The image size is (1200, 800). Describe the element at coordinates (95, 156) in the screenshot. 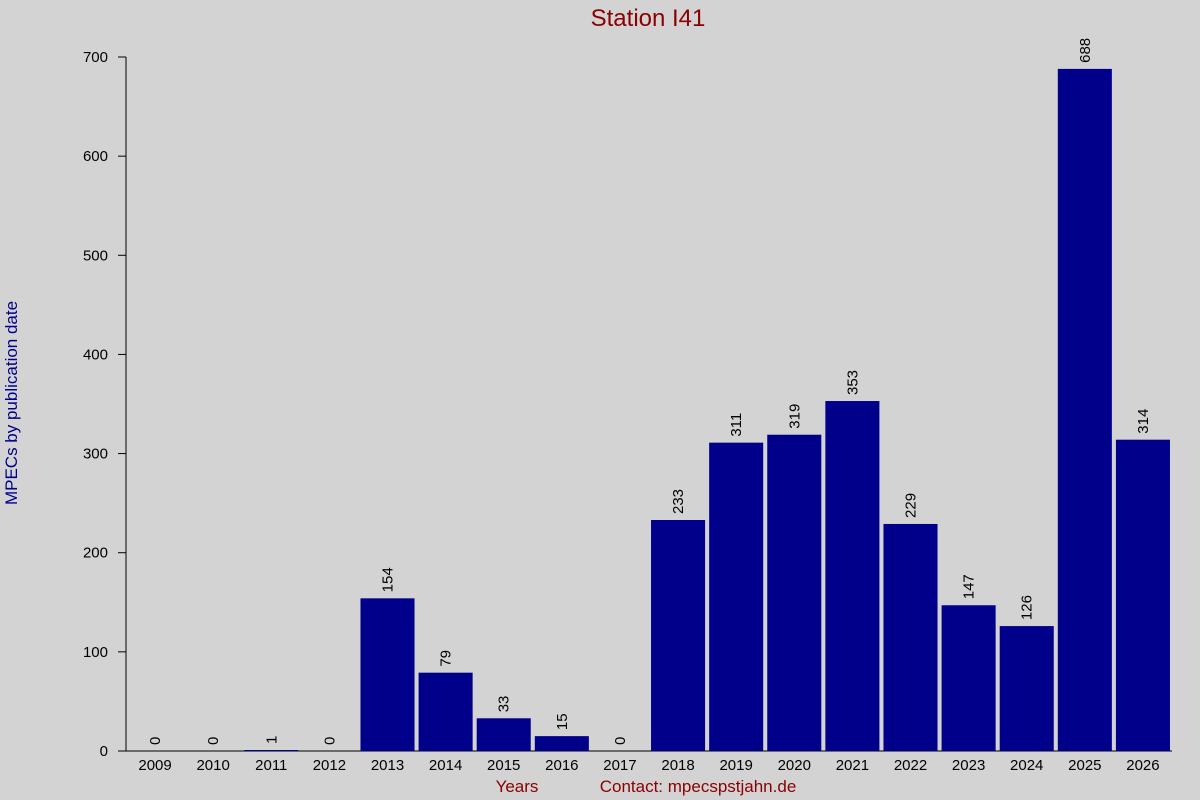

I see `y-tick-label: 600` at that location.